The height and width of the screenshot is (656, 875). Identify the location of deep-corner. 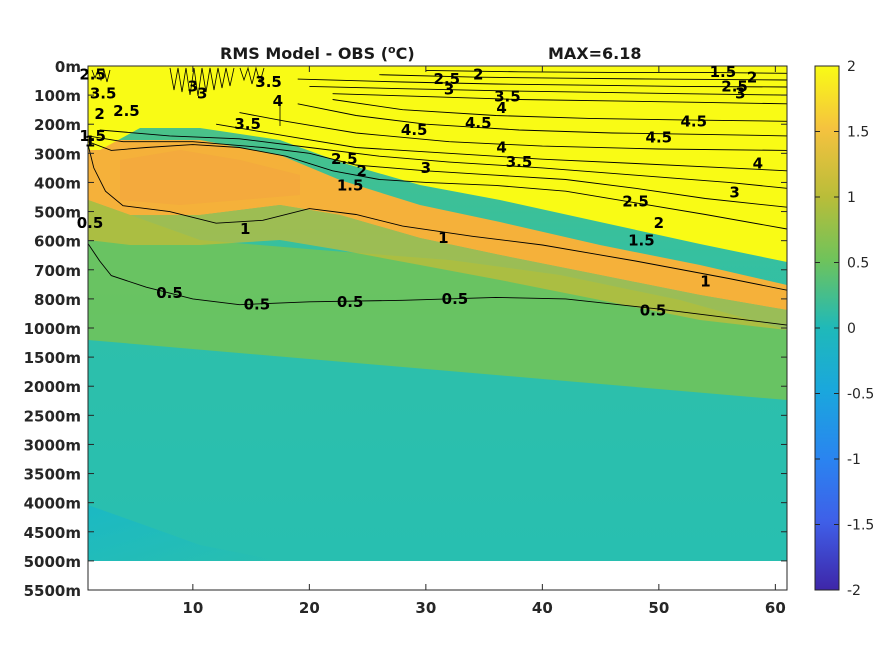
(184, 533).